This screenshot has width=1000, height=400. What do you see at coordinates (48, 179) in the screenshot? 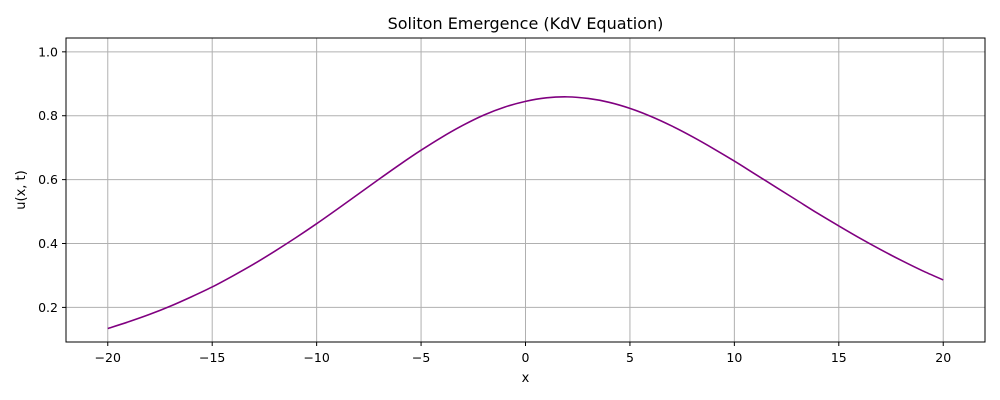
I see `y-tick-label-2: 0.6` at bounding box center [48, 179].